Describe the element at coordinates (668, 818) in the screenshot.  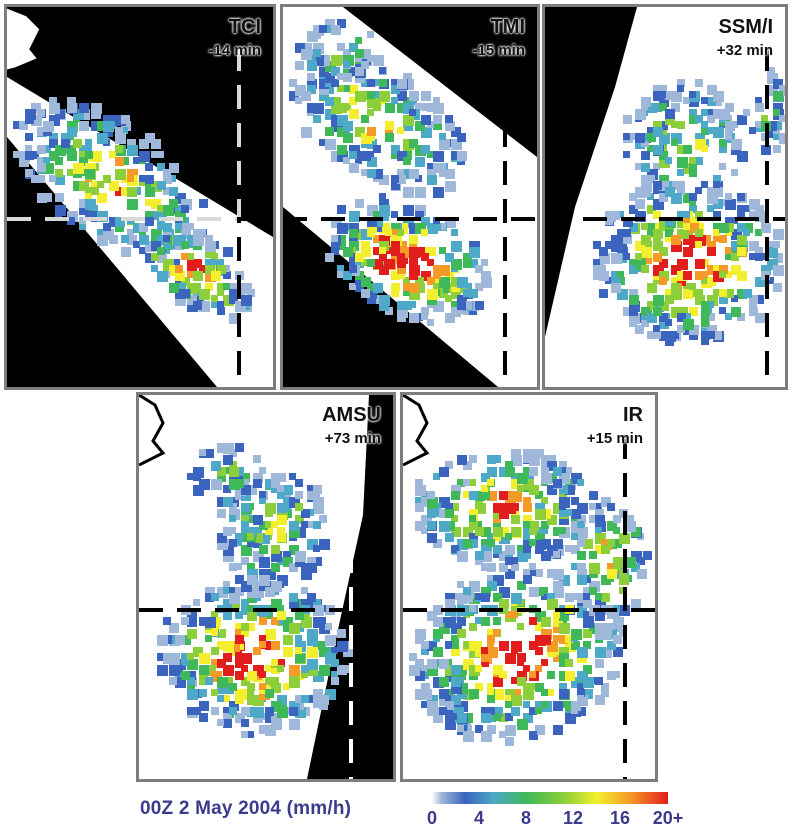
I see `colorbar-tick-20: 20+` at that location.